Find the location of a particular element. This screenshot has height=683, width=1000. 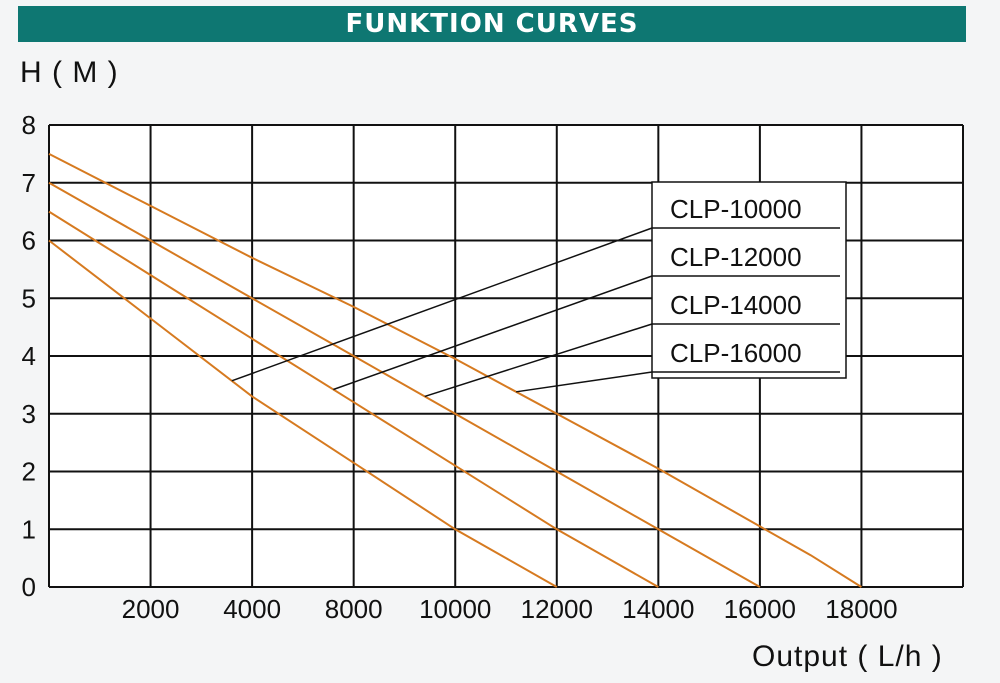

x-tick-label: 16000 is located at coordinates (760, 609).